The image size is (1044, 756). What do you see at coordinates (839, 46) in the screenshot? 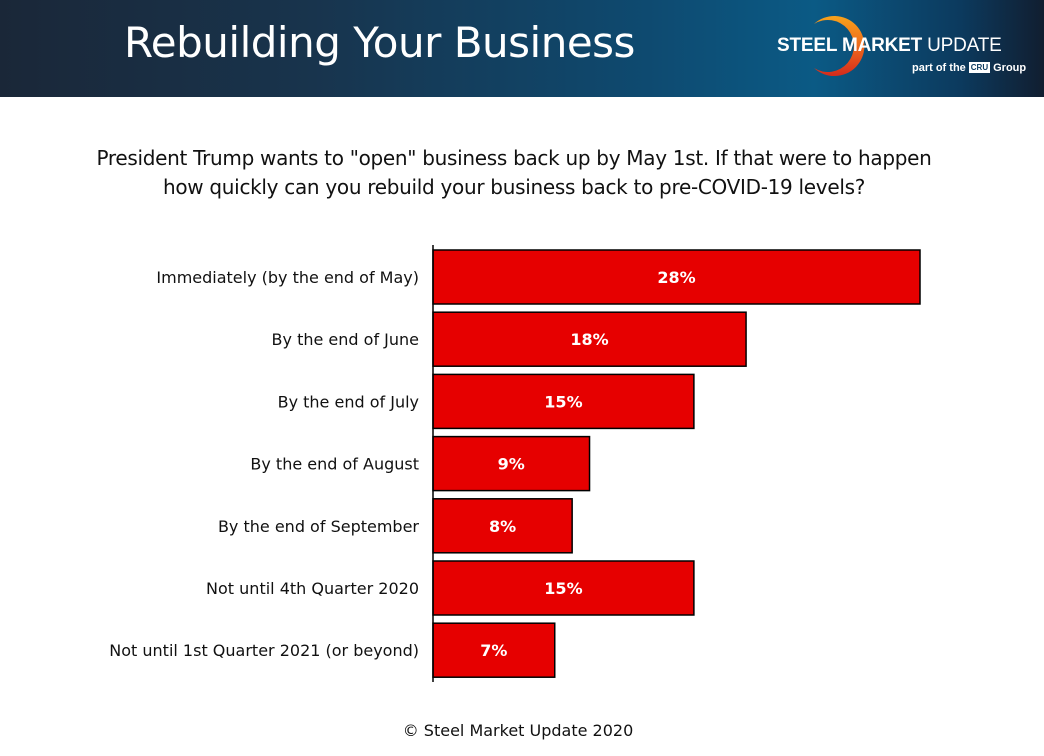
I see `crescent-logo-icon` at bounding box center [839, 46].